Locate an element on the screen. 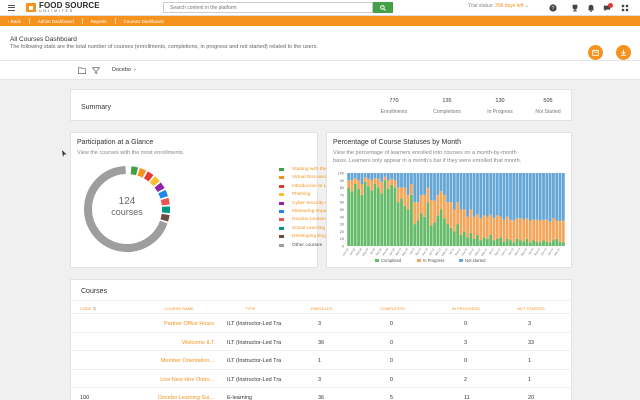  column-header-completed: COMPLETED is located at coordinates (392, 308).